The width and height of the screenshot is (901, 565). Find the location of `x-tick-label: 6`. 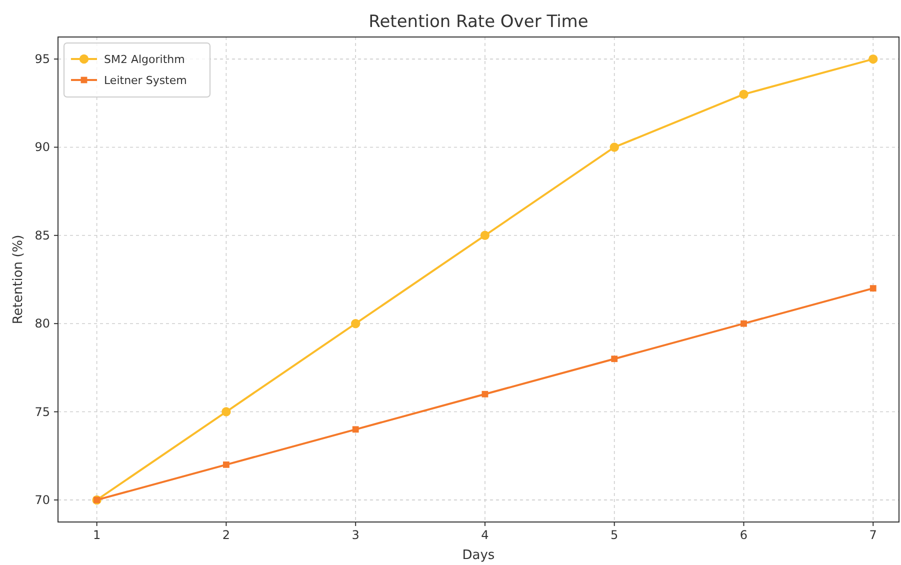

x-tick-label: 6 is located at coordinates (744, 535).